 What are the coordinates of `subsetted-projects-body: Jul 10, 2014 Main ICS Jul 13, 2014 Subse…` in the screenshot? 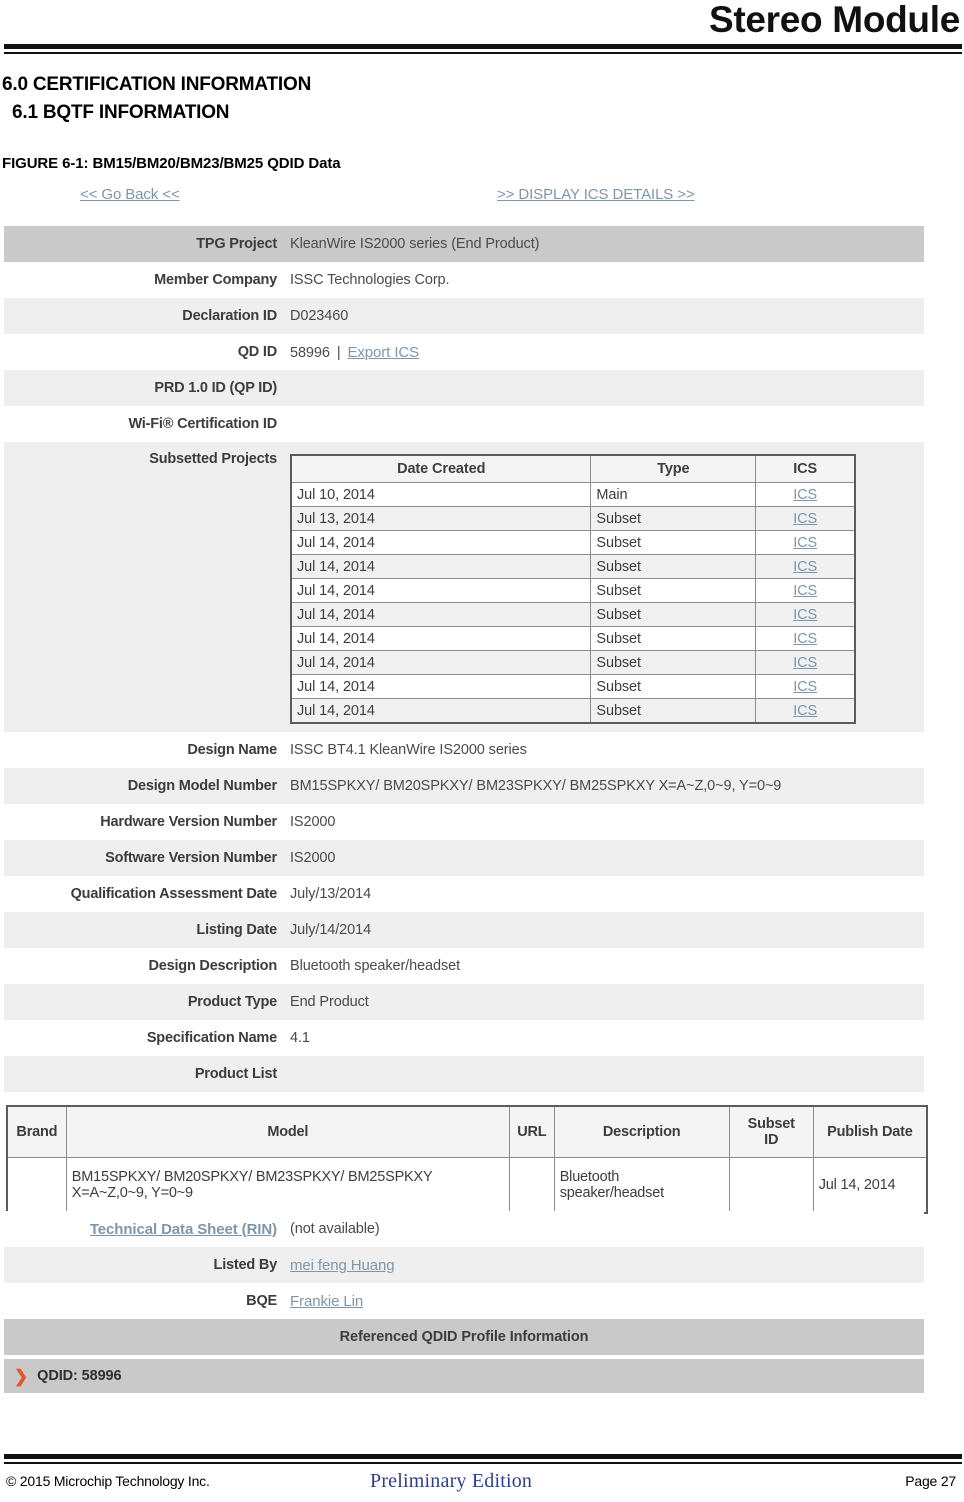 It's located at (573, 603).